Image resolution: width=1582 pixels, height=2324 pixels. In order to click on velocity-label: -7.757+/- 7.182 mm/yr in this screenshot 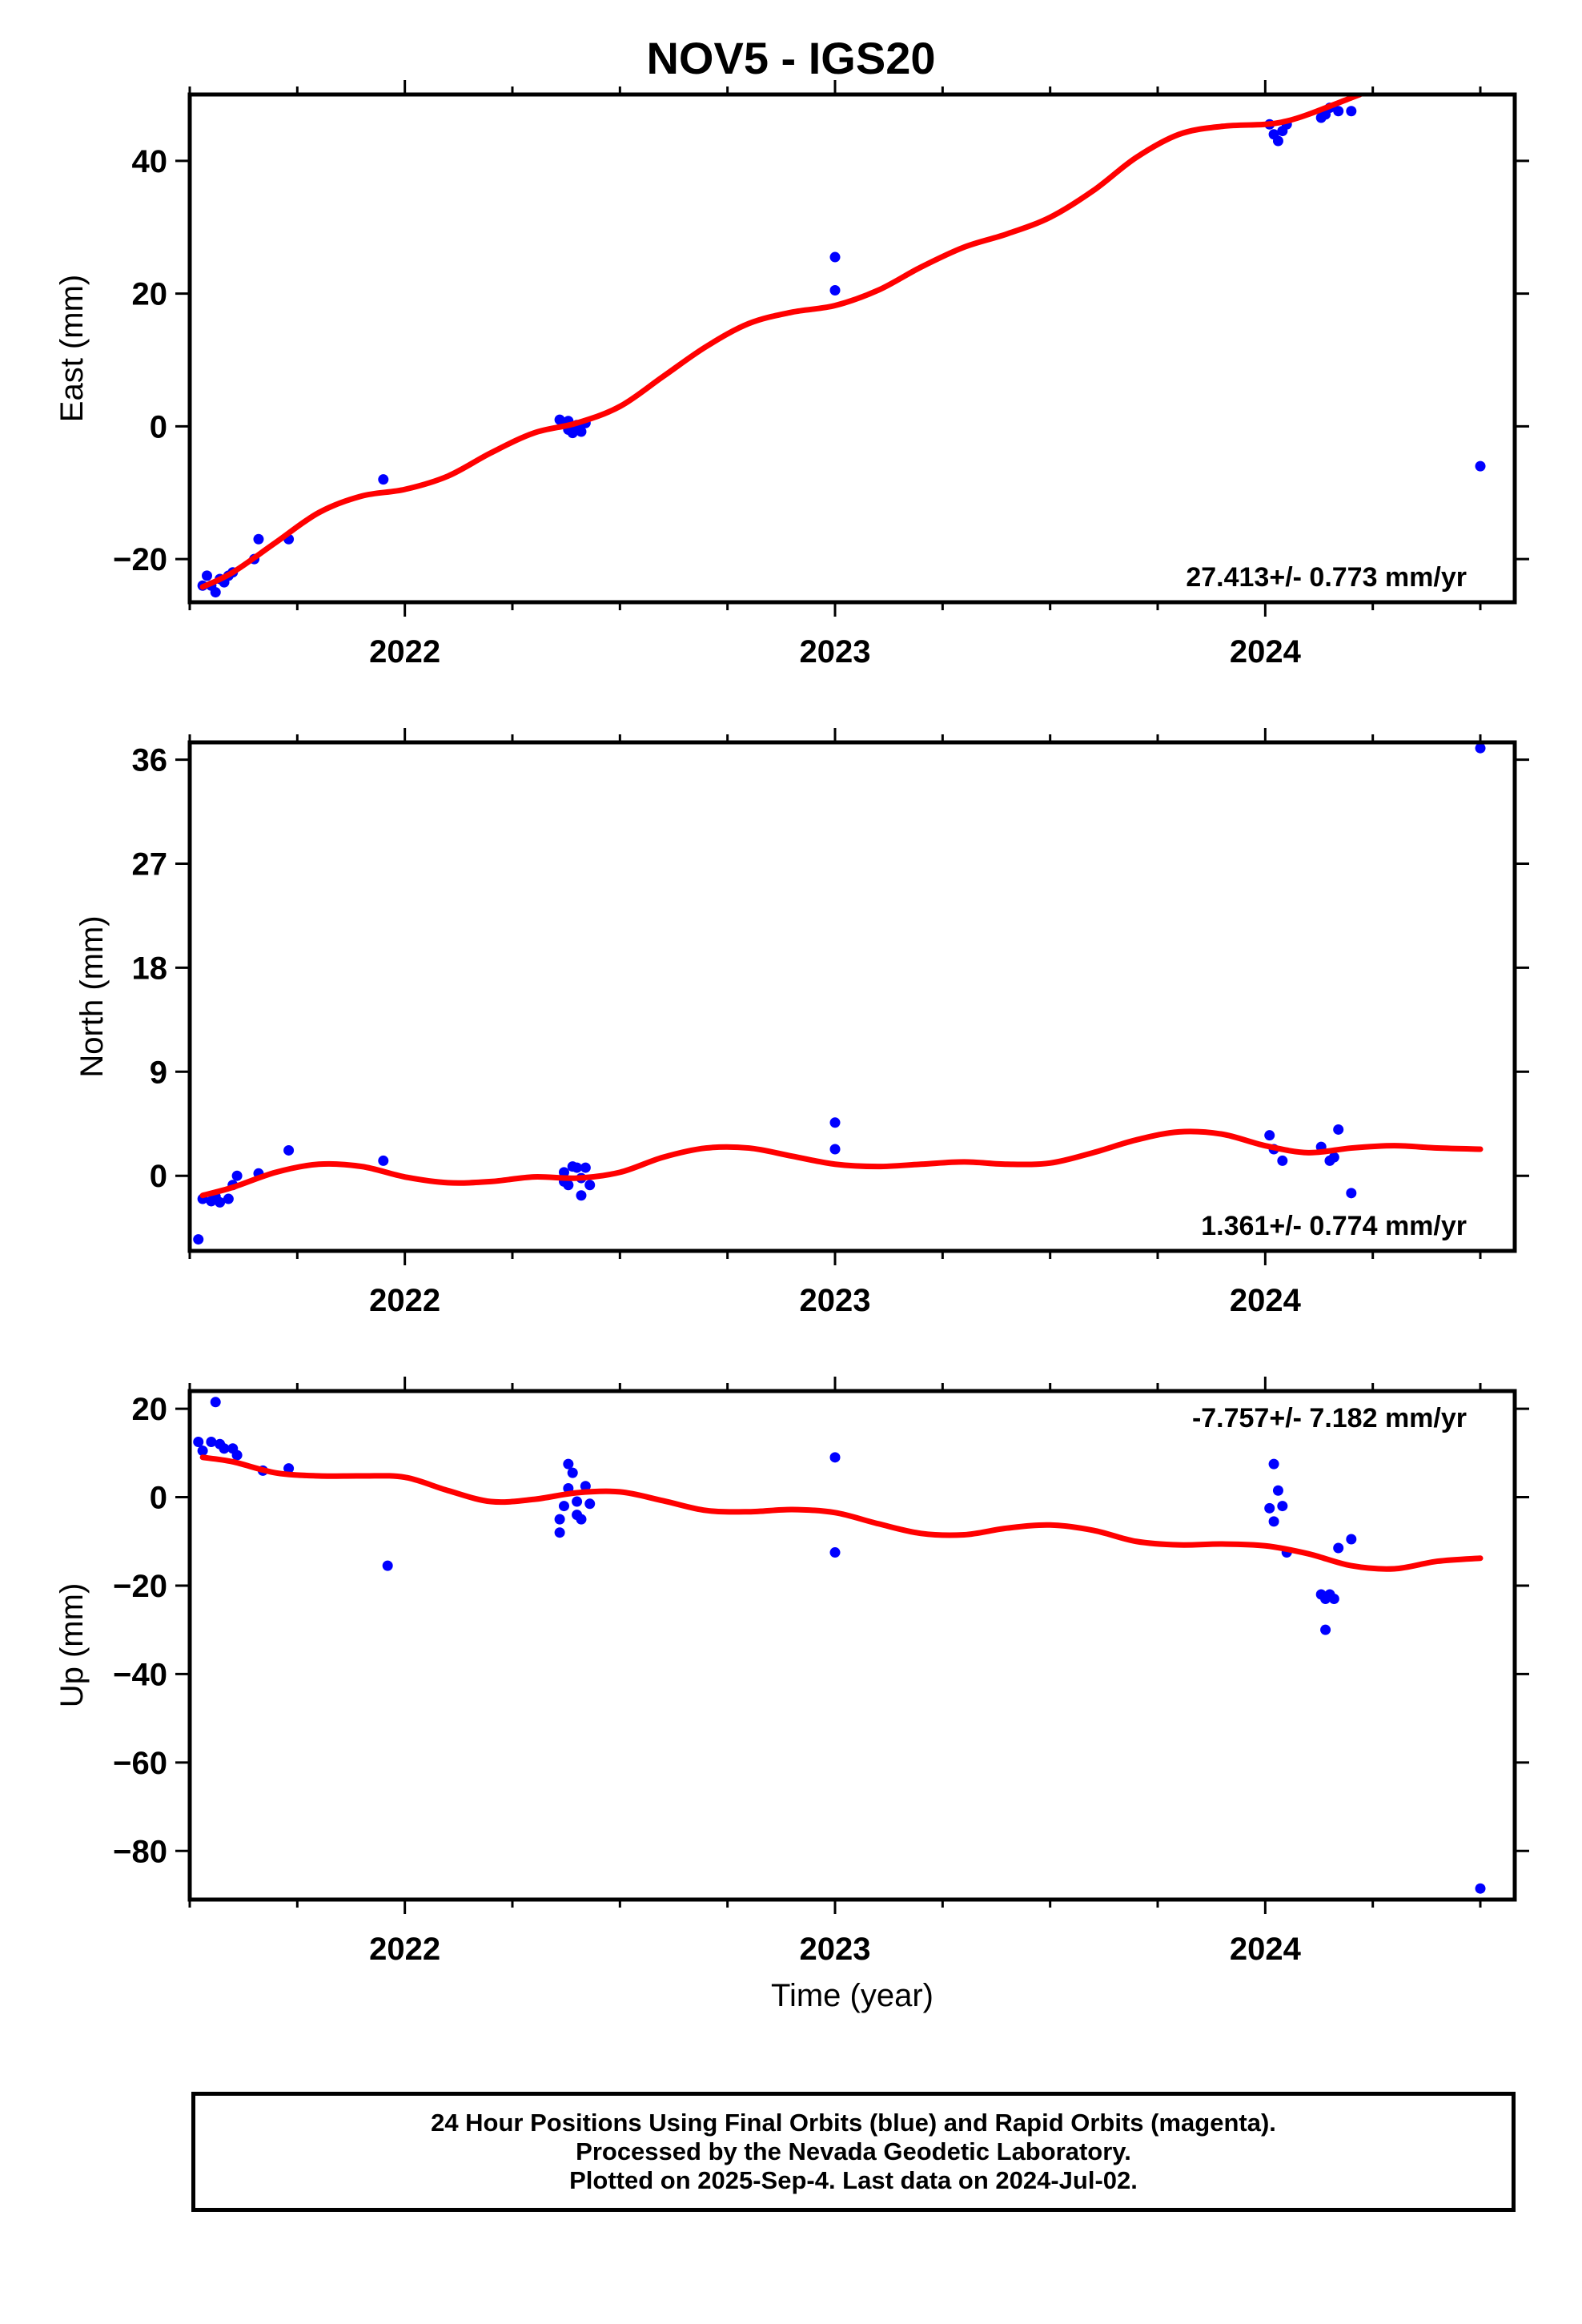, I will do `click(1329, 1418)`.